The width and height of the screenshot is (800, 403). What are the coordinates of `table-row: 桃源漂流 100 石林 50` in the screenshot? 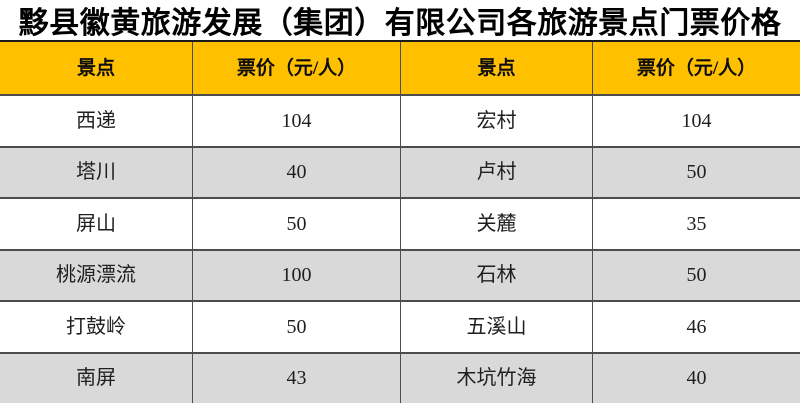 It's located at (400, 274).